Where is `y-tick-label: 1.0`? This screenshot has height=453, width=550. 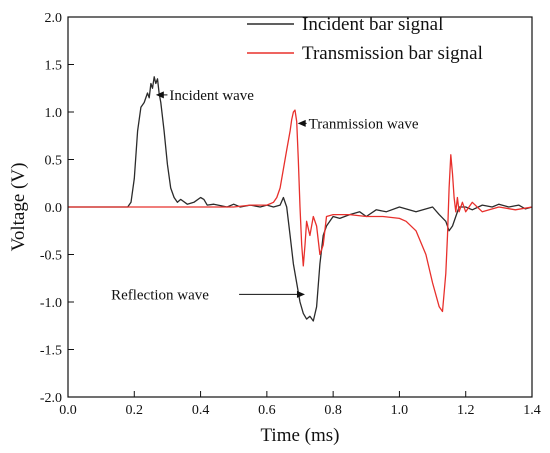 y-tick-label: 1.0 is located at coordinates (54, 113).